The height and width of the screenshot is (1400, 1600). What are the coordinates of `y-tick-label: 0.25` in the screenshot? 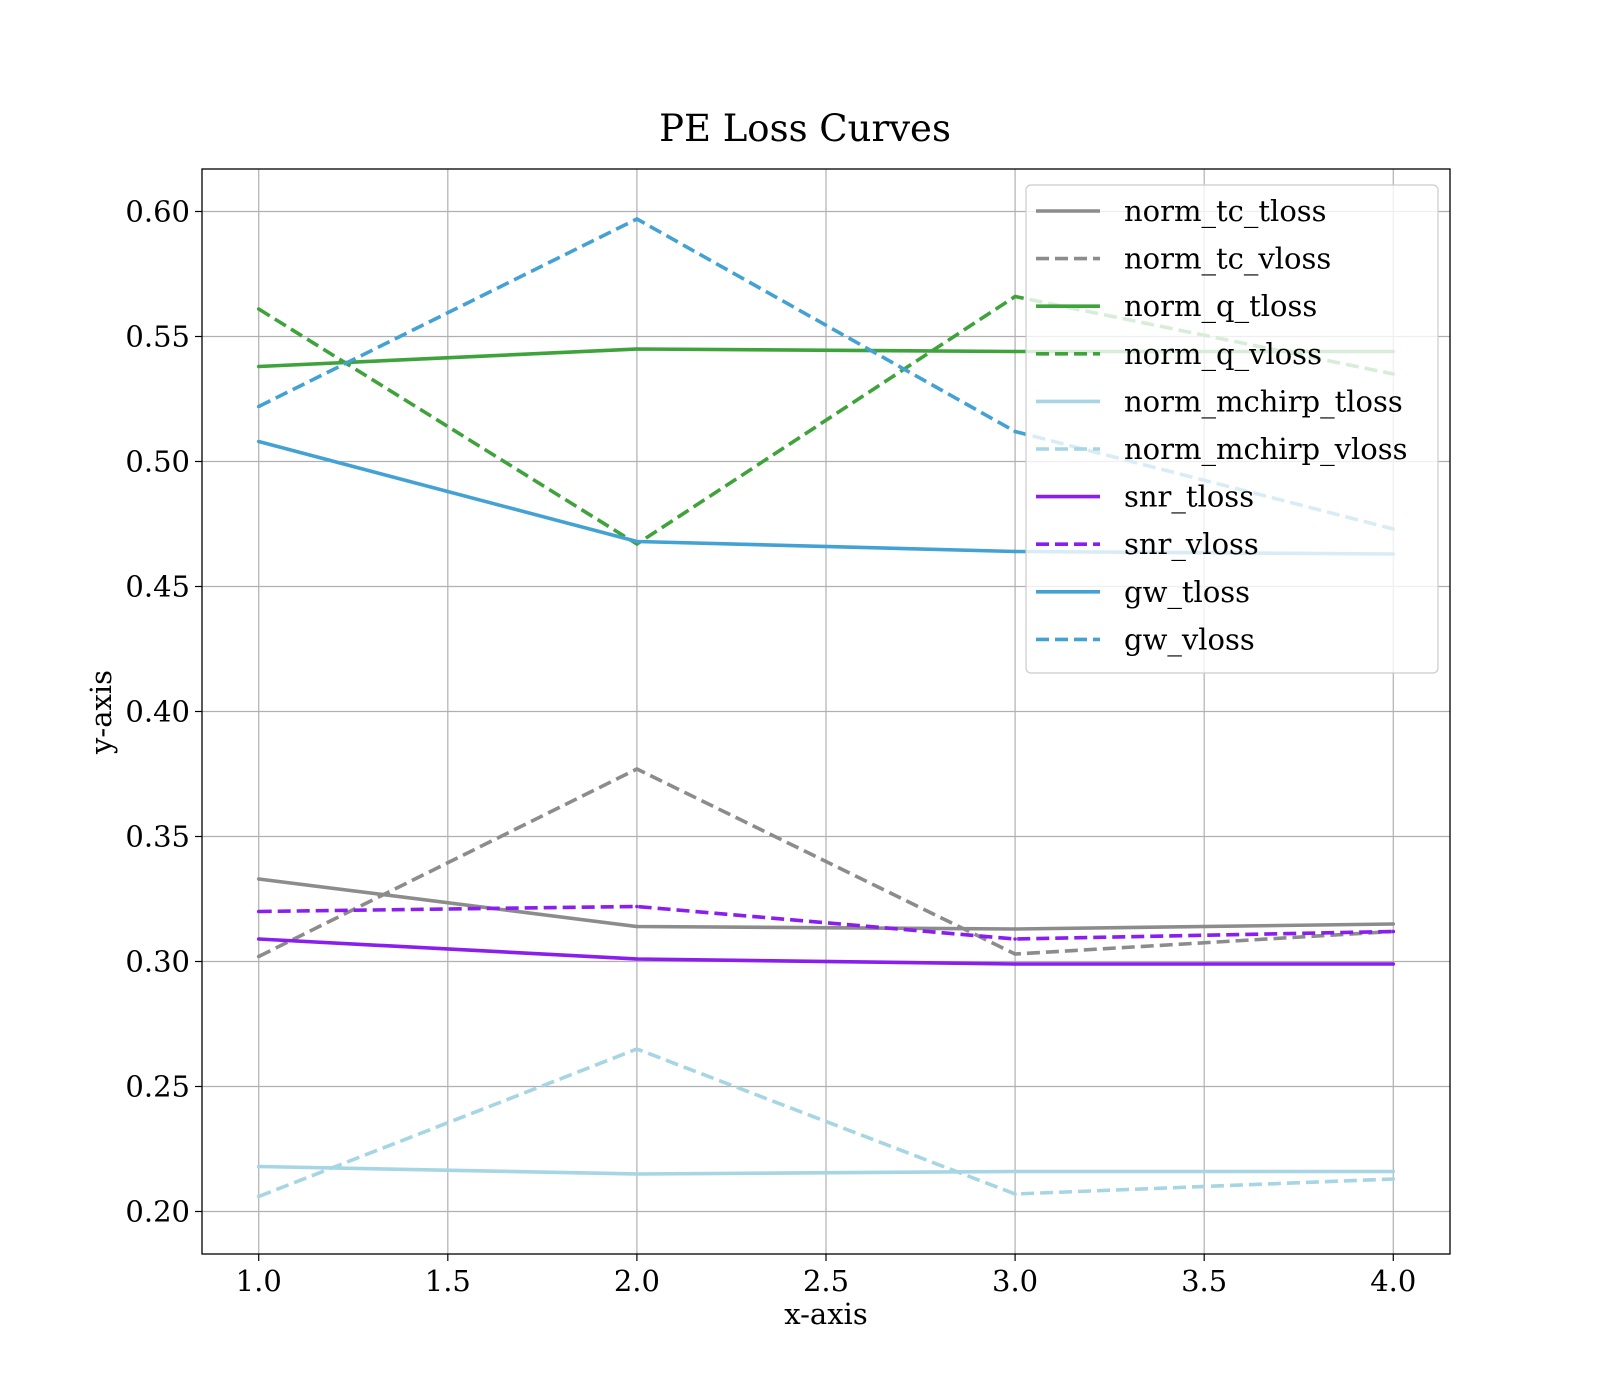 It's located at (157, 1087).